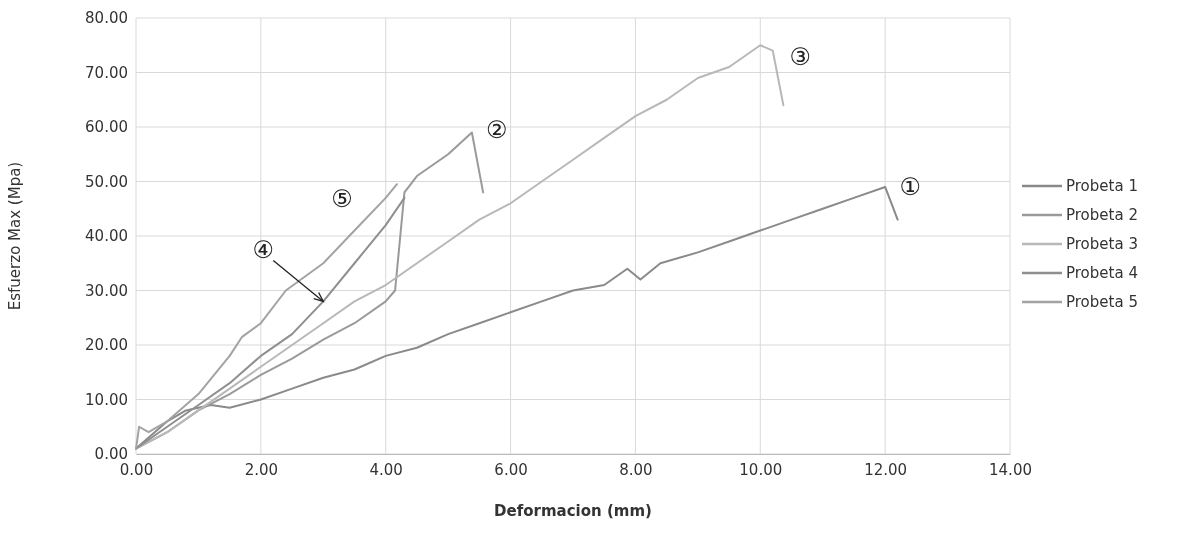  What do you see at coordinates (886, 469) in the screenshot?
I see `x-tick-label: 12.00` at bounding box center [886, 469].